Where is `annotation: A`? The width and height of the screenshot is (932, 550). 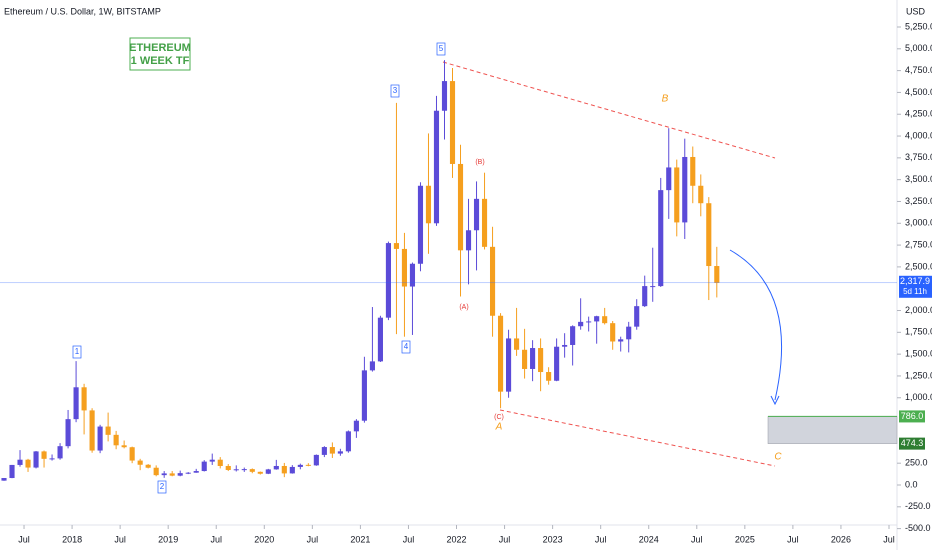
annotation: A is located at coordinates (499, 427).